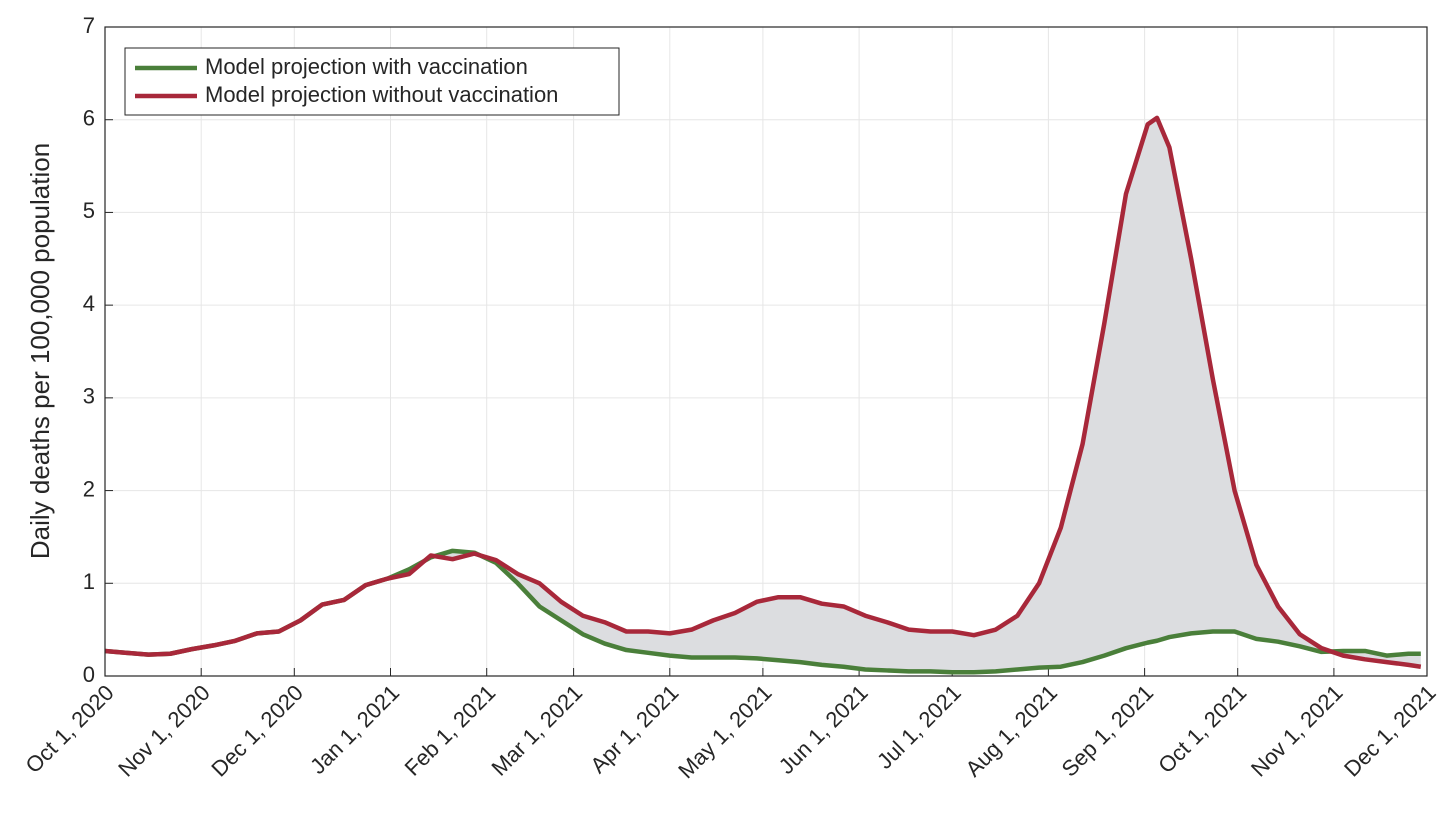  I want to click on x-tick-label: Nov 1, 2021, so click(1297, 731).